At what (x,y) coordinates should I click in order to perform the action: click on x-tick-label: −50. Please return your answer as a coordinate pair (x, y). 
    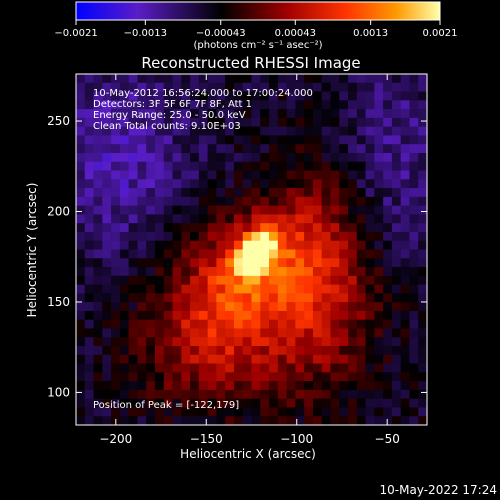
    Looking at the image, I should click on (387, 439).